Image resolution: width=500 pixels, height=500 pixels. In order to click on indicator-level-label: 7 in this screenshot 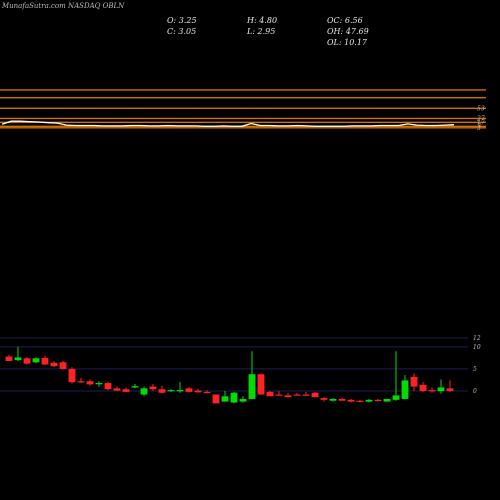, I will do `click(479, 126)`.